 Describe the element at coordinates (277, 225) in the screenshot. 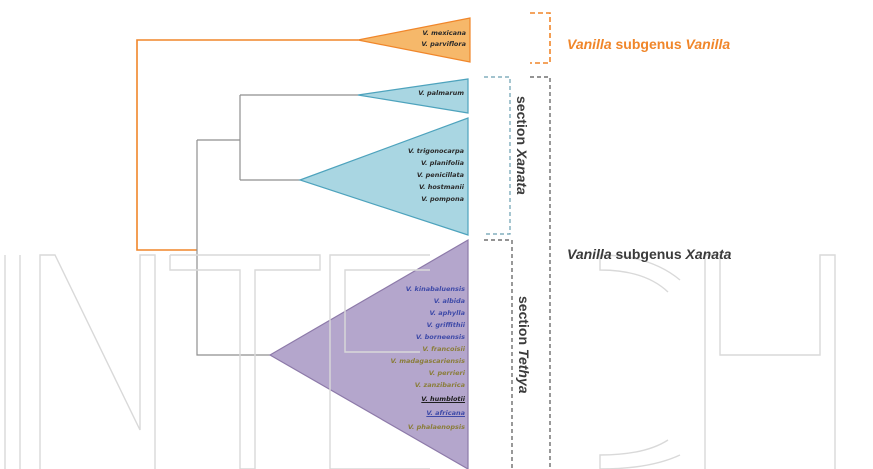

I see `gray-tree-branches` at that location.